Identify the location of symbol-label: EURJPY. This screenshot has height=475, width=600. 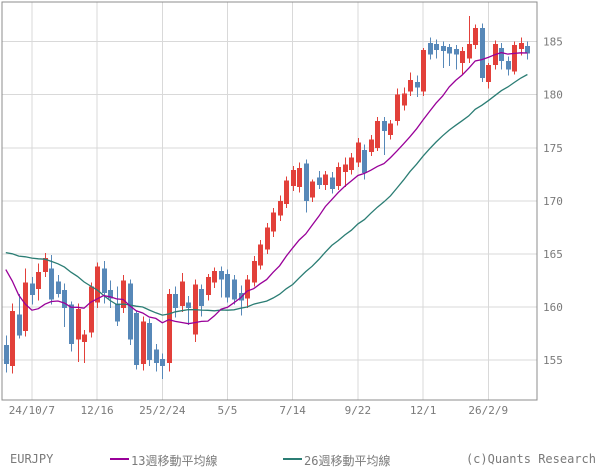
(32, 459).